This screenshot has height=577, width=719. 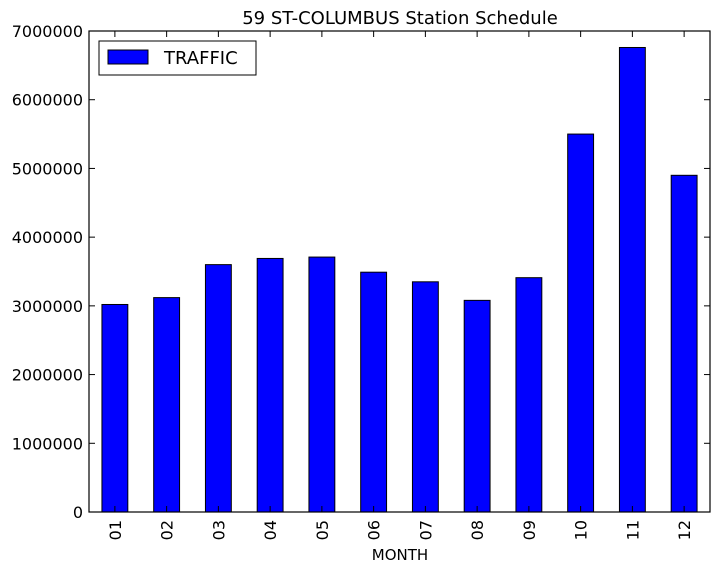 I want to click on y-tick-label: 3000000, so click(x=47, y=306).